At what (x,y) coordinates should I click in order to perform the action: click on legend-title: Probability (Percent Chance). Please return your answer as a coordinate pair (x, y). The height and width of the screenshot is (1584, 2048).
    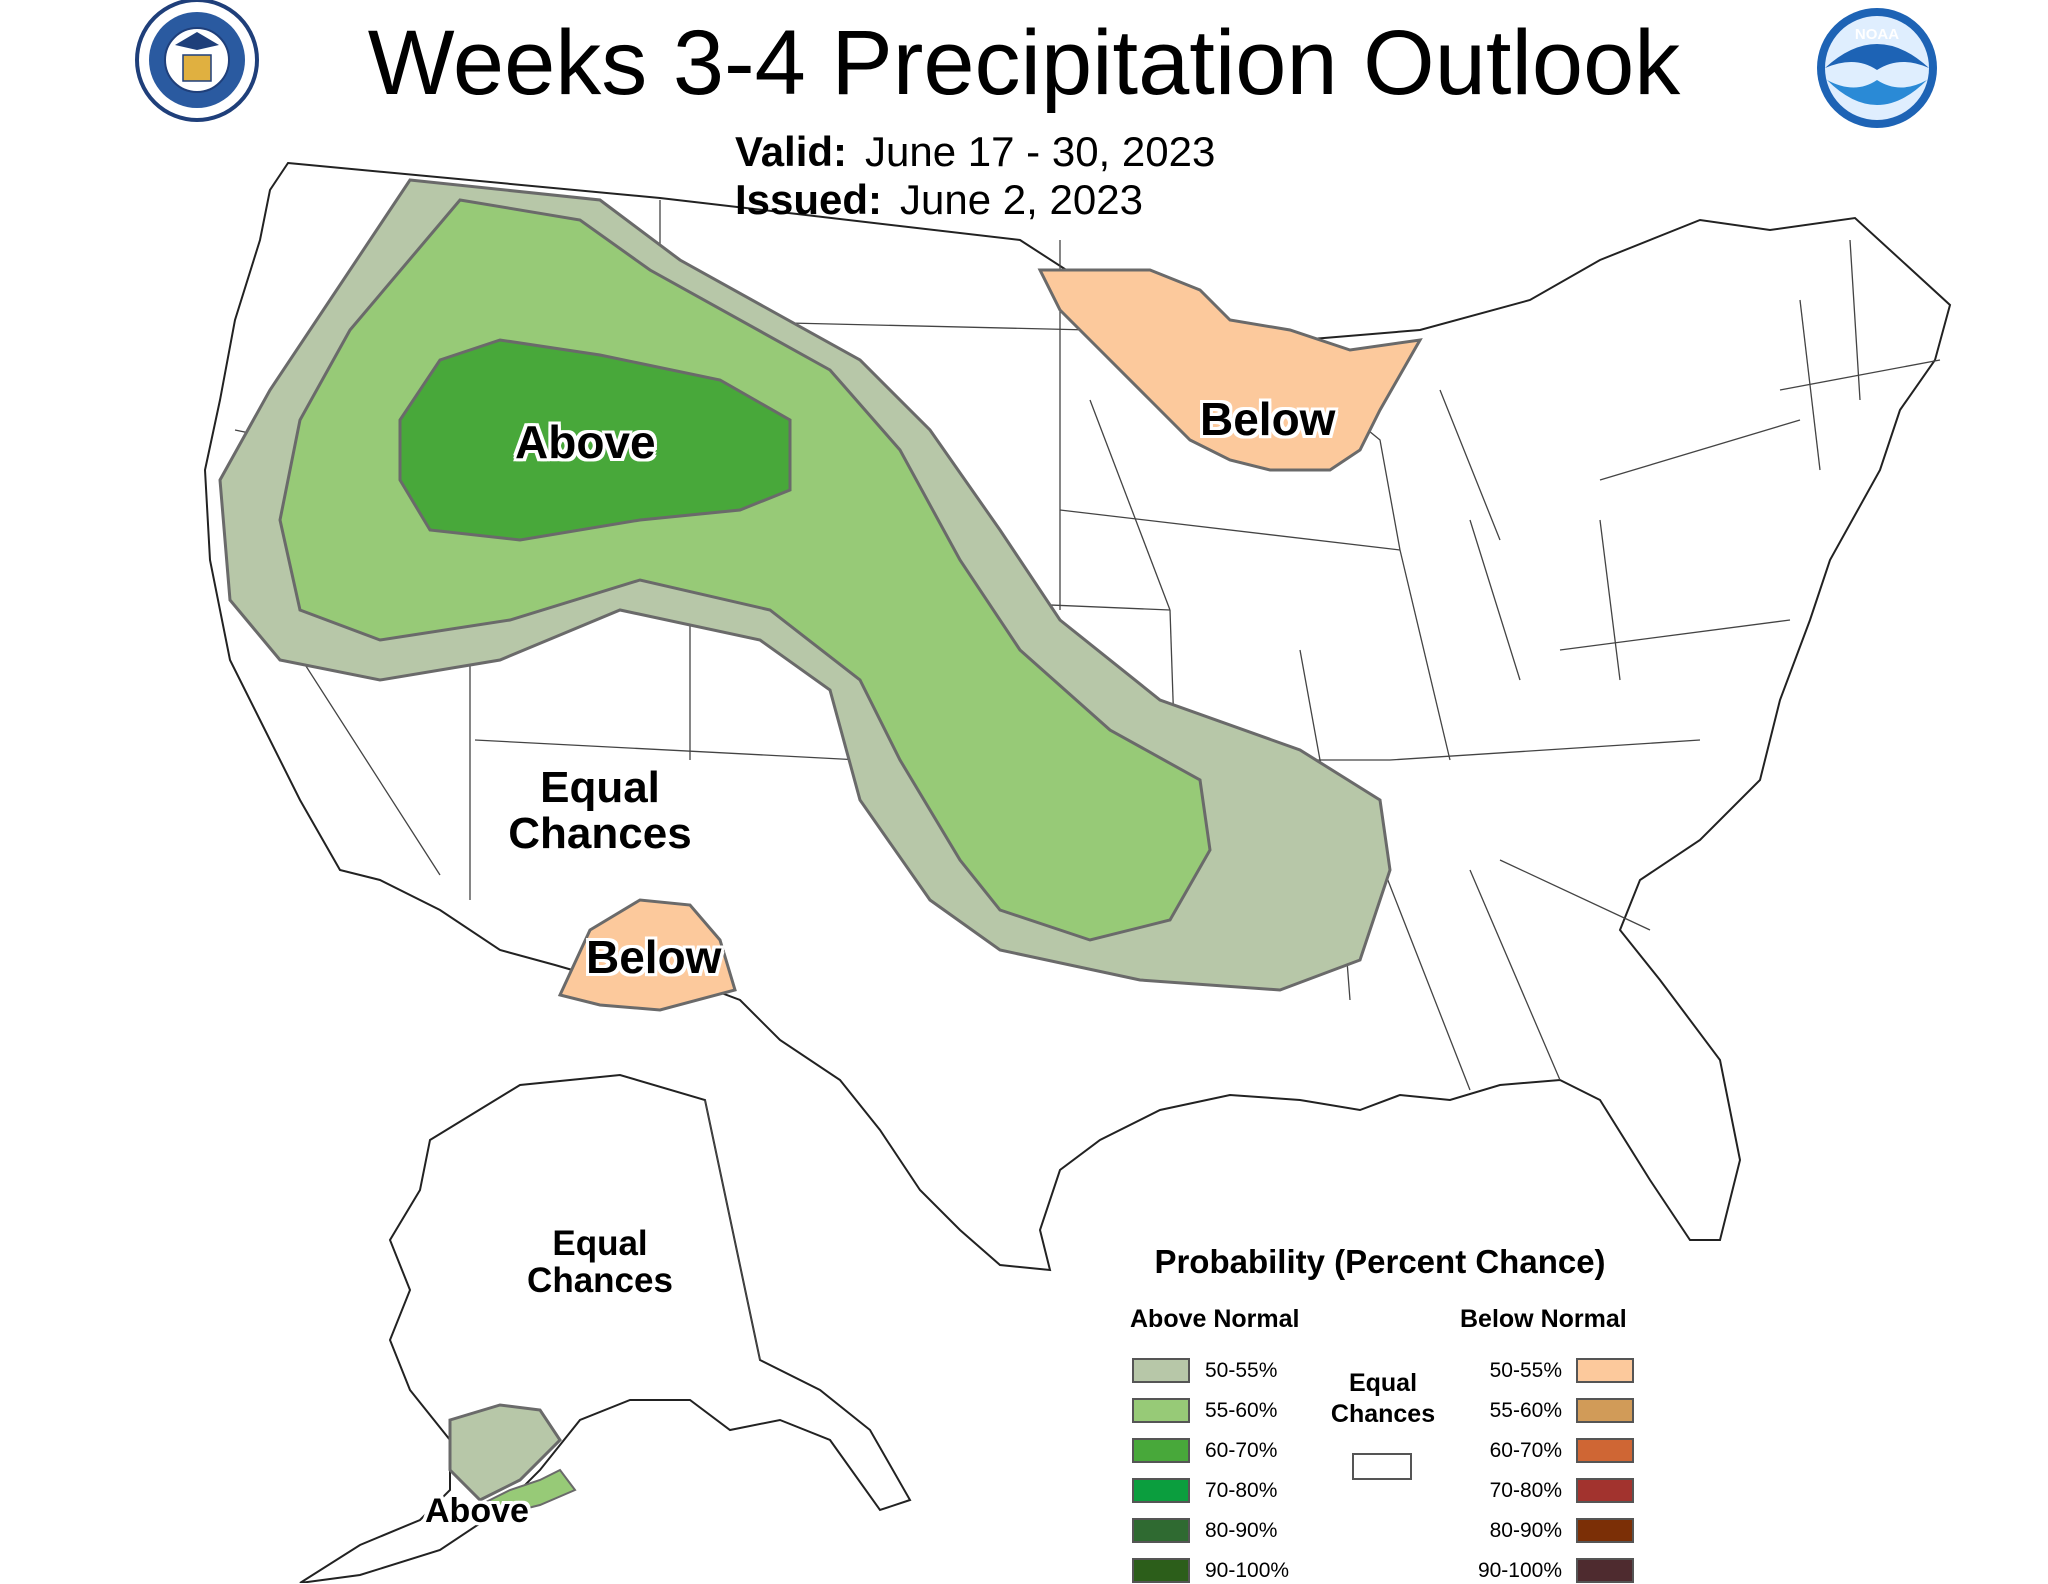
    Looking at the image, I should click on (1380, 1261).